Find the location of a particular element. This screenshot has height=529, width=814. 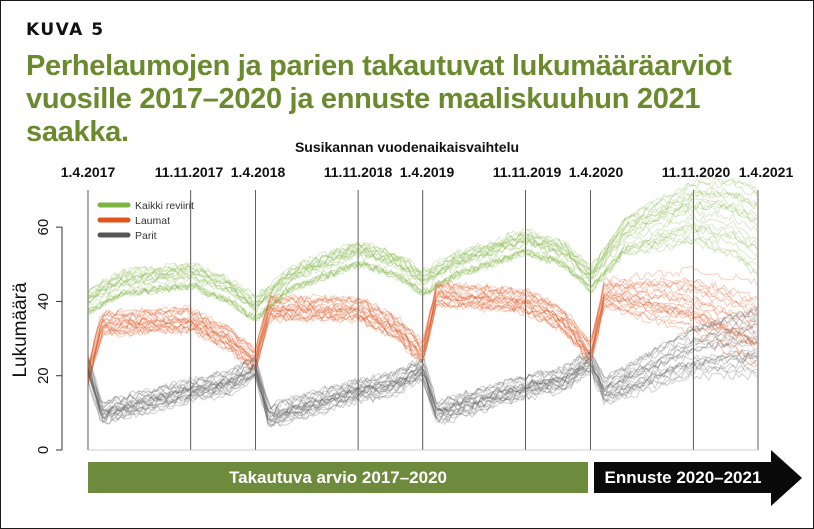

figure-label: KUVA 5 is located at coordinates (65, 30).